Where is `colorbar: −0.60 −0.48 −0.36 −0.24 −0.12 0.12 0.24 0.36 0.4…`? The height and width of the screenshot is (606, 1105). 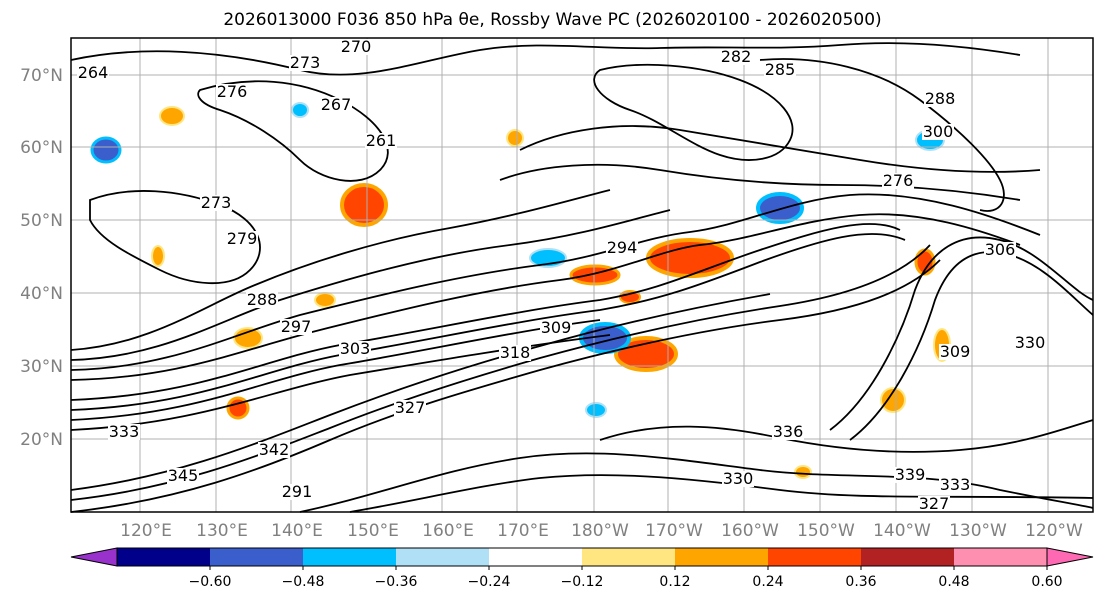 colorbar: −0.60 −0.48 −0.36 −0.24 −0.12 0.12 0.24 0.36 0.4… is located at coordinates (582, 568).